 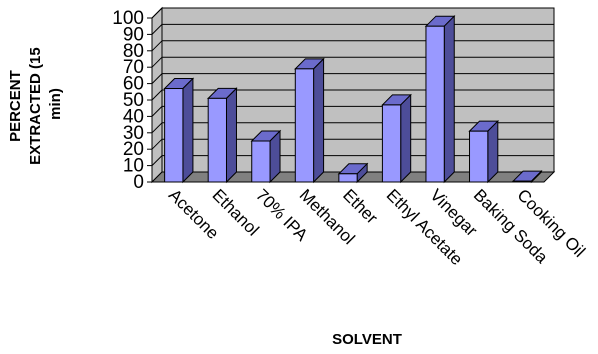 I want to click on y-tick-label: 0, so click(x=138, y=182).